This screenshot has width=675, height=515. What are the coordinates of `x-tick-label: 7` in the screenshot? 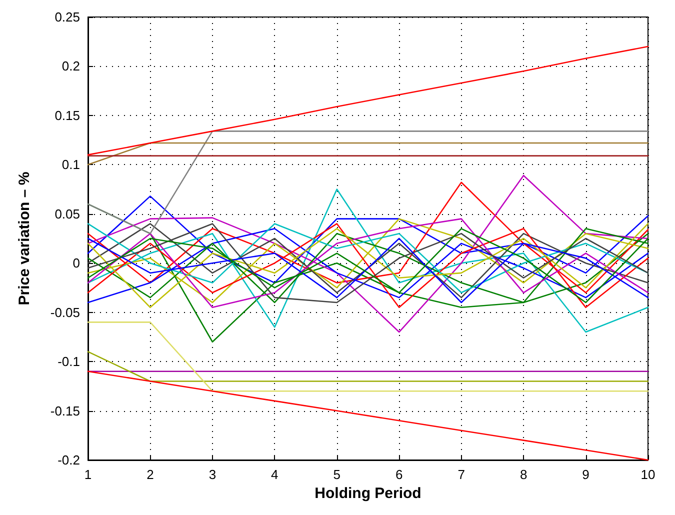 It's located at (461, 474).